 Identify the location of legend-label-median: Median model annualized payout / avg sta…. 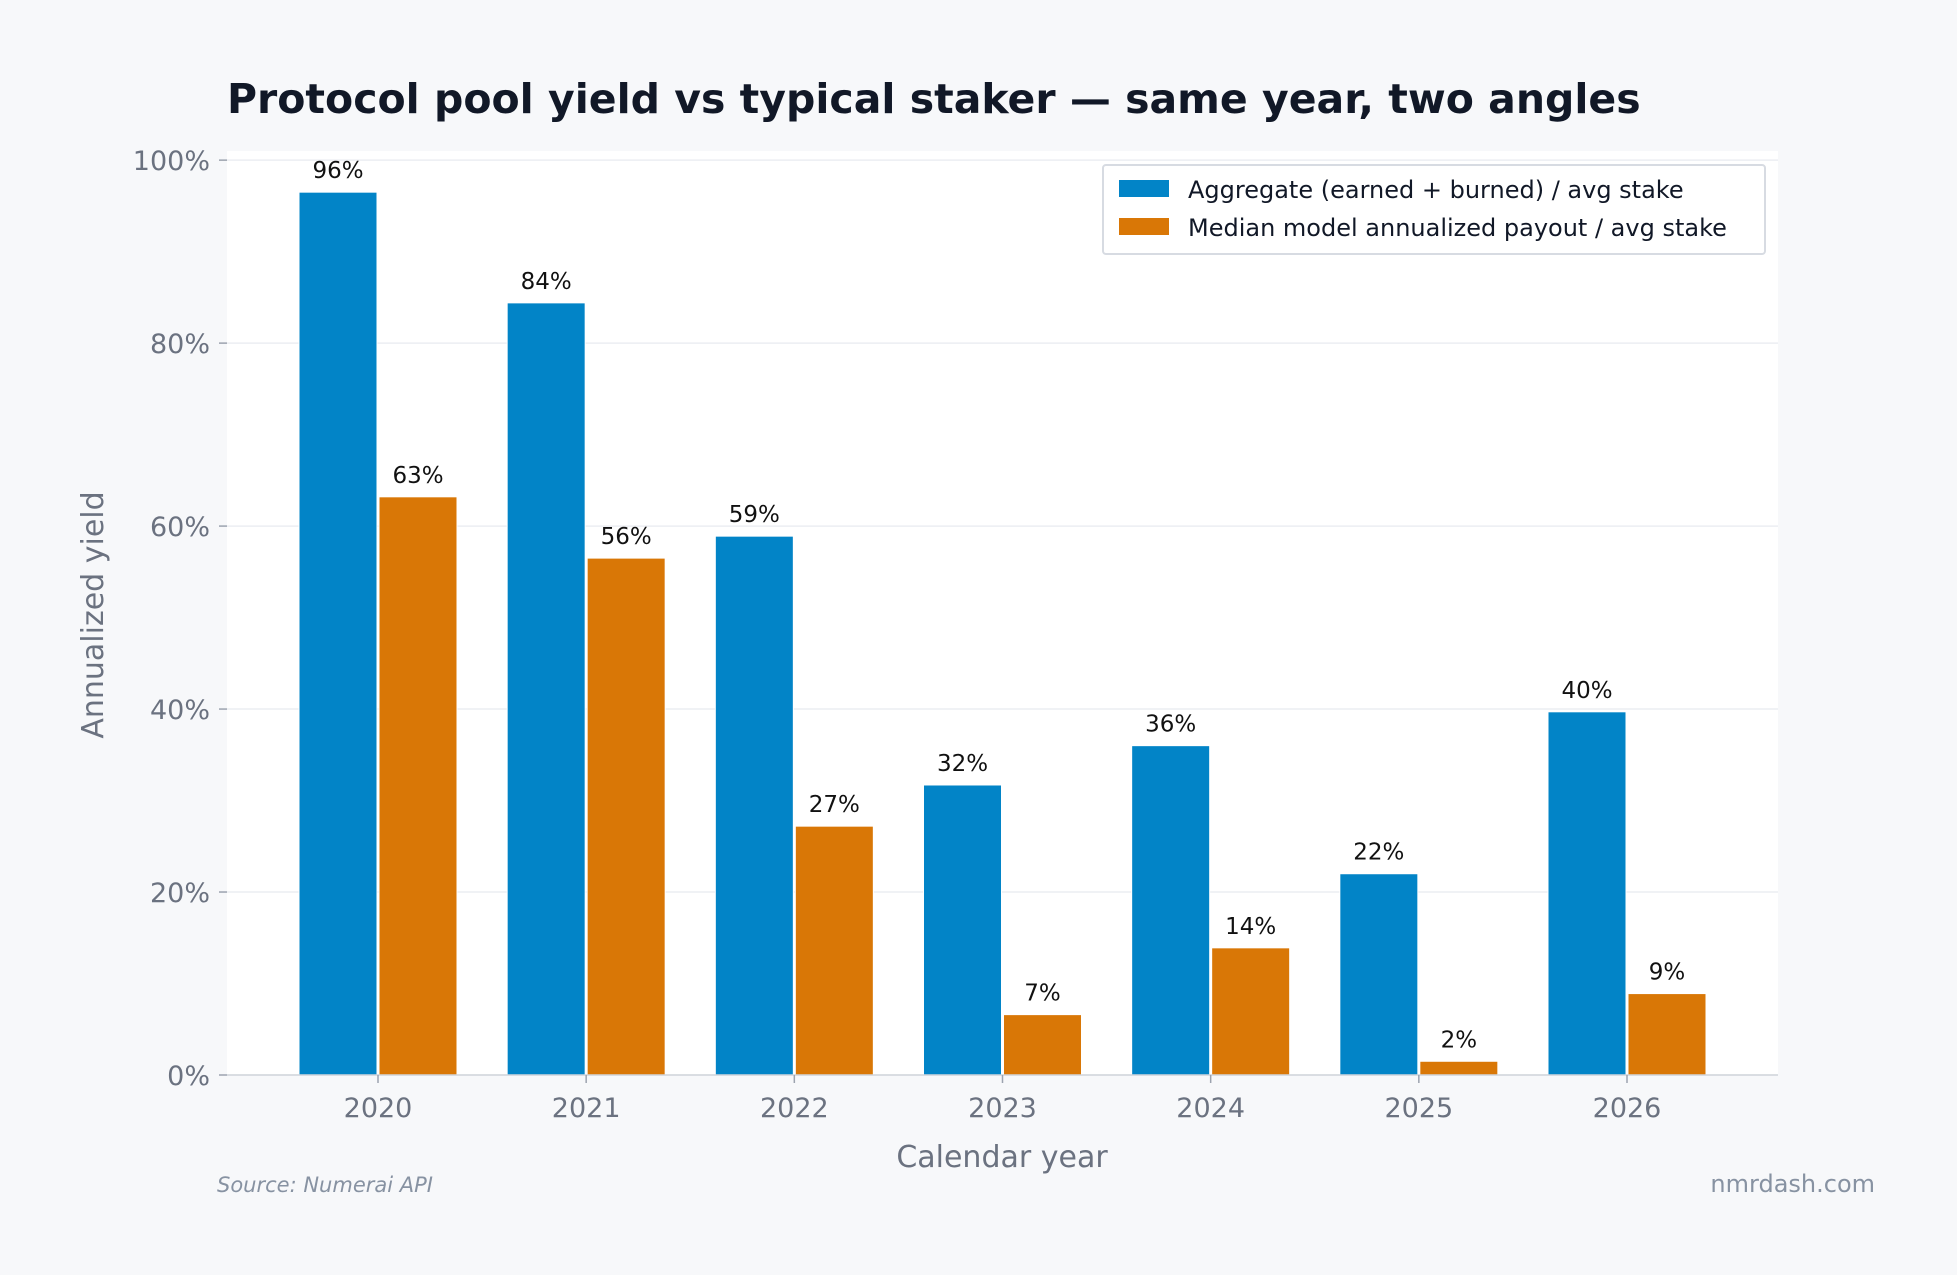
(1457, 228).